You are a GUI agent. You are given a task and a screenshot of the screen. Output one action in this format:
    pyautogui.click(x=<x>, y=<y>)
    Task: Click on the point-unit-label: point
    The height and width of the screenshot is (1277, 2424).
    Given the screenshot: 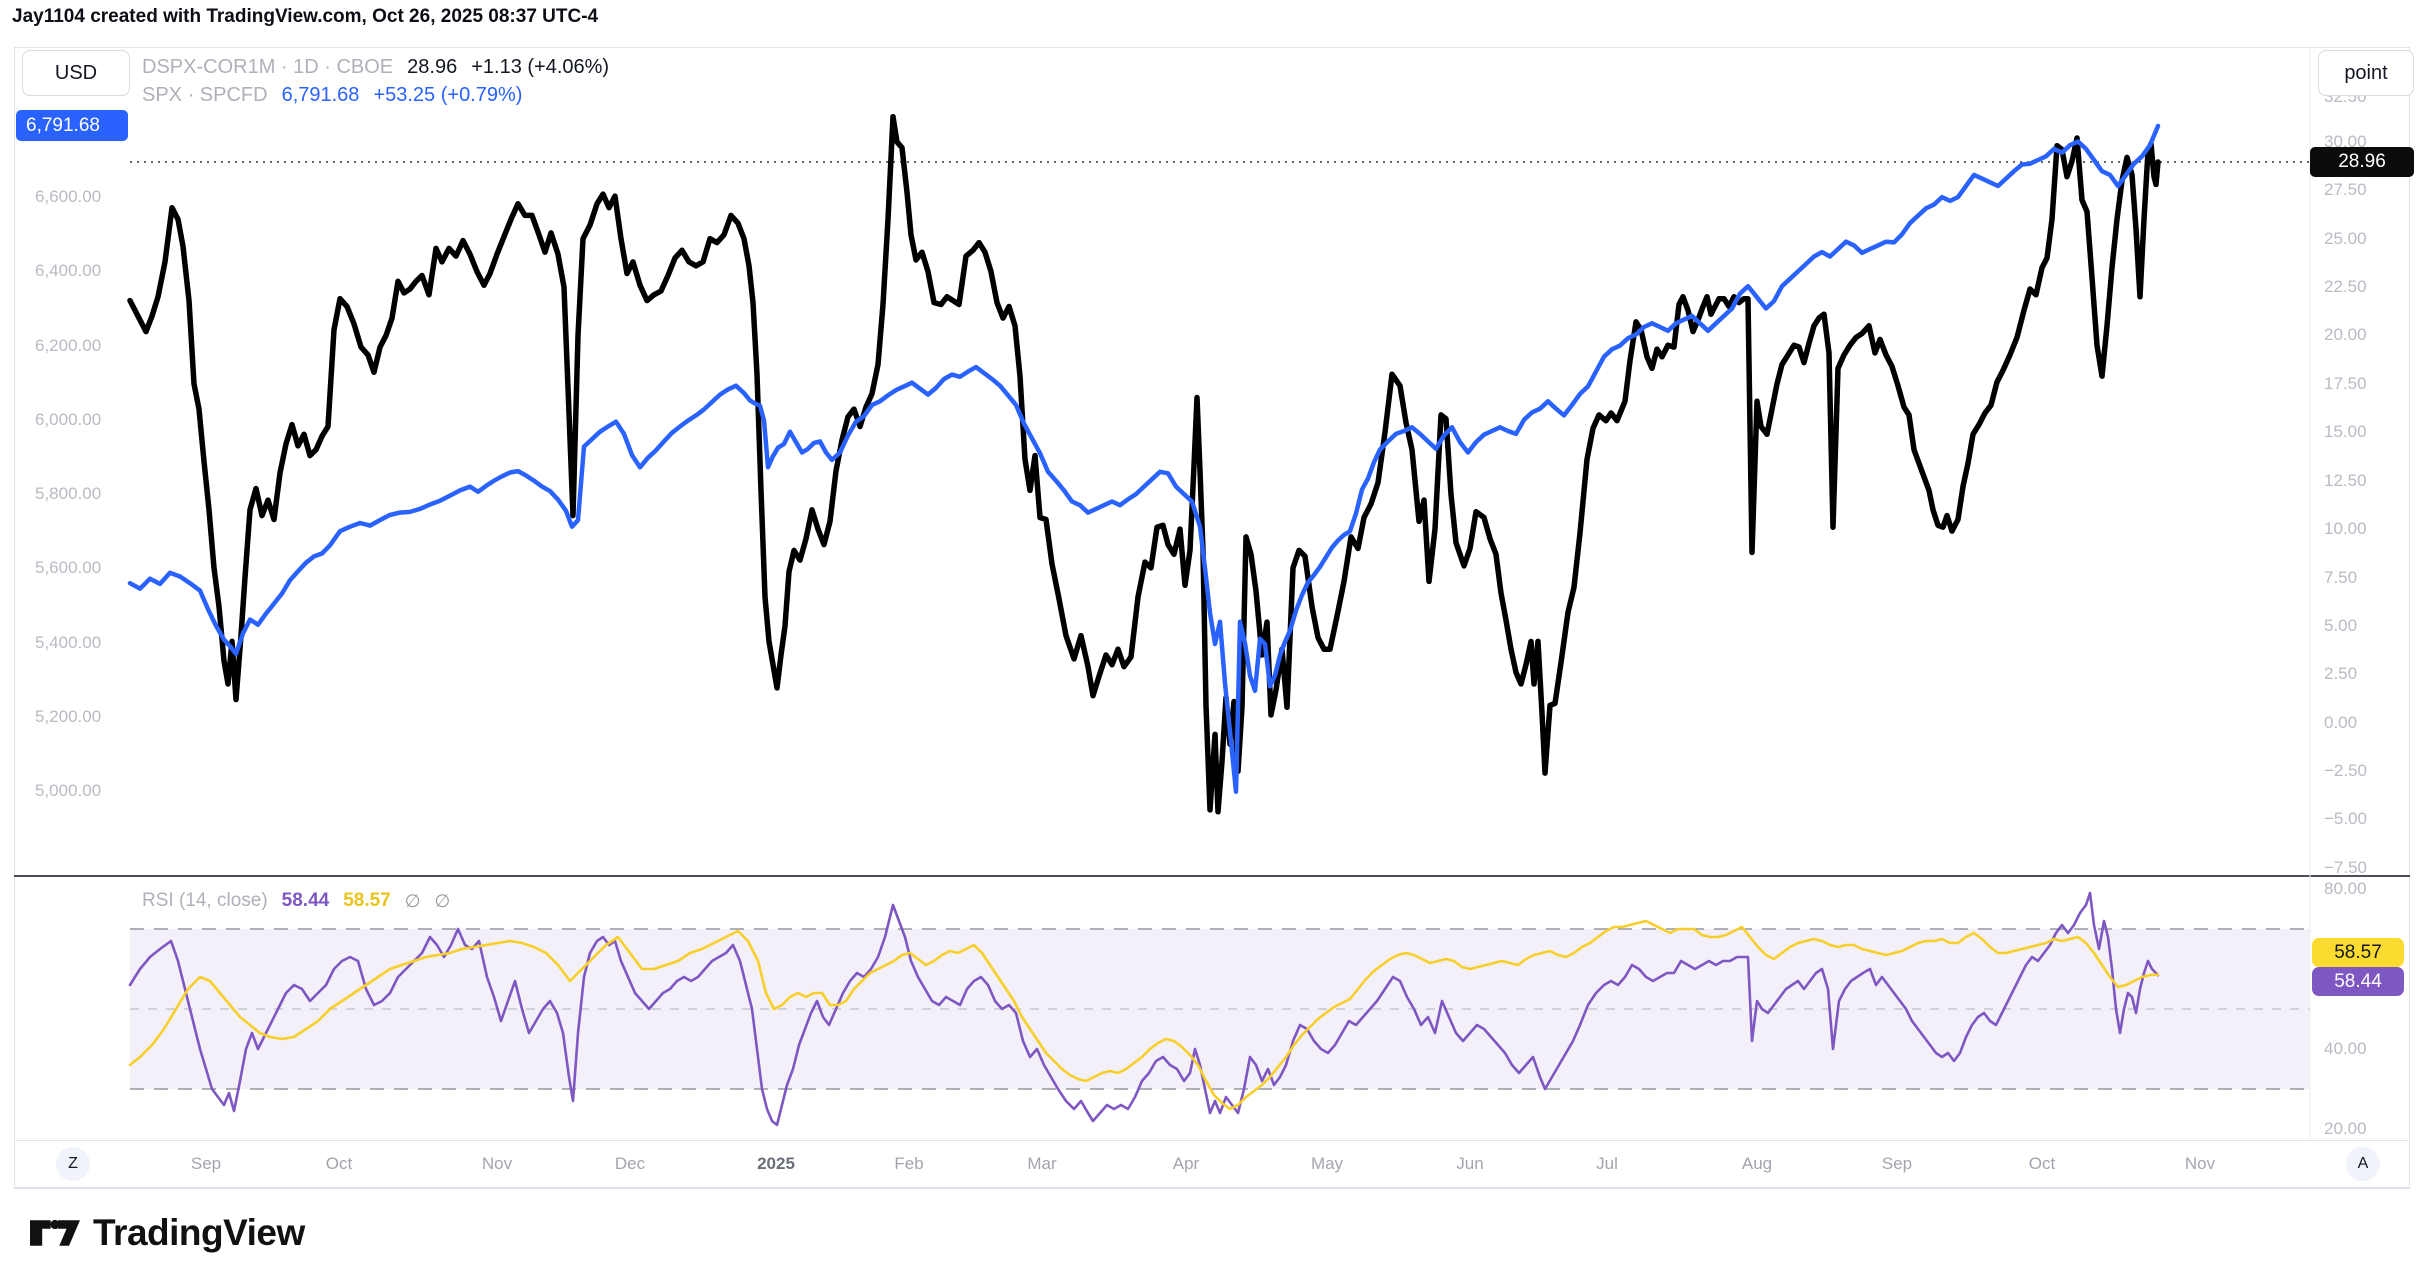 What is the action you would take?
    pyautogui.click(x=2366, y=72)
    